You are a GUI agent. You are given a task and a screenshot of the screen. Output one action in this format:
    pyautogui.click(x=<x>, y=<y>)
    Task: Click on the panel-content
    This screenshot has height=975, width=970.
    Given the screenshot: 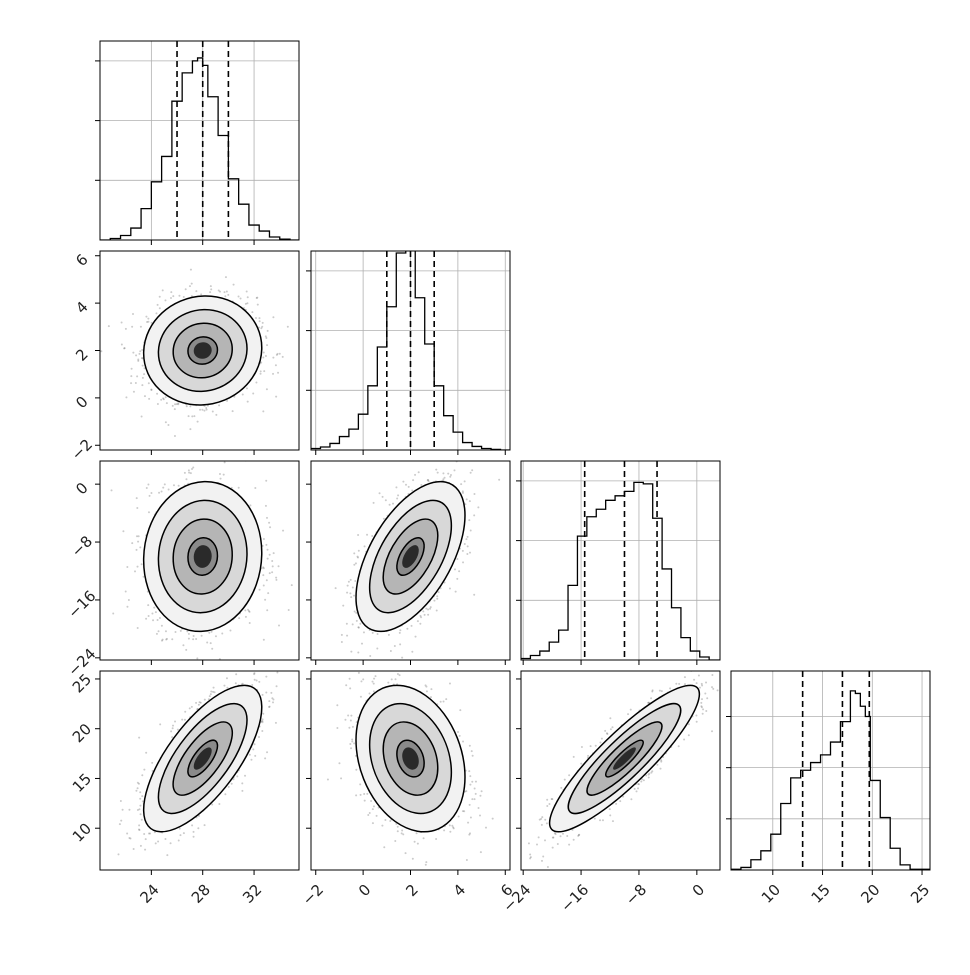 What is the action you would take?
    pyautogui.click(x=202, y=548)
    